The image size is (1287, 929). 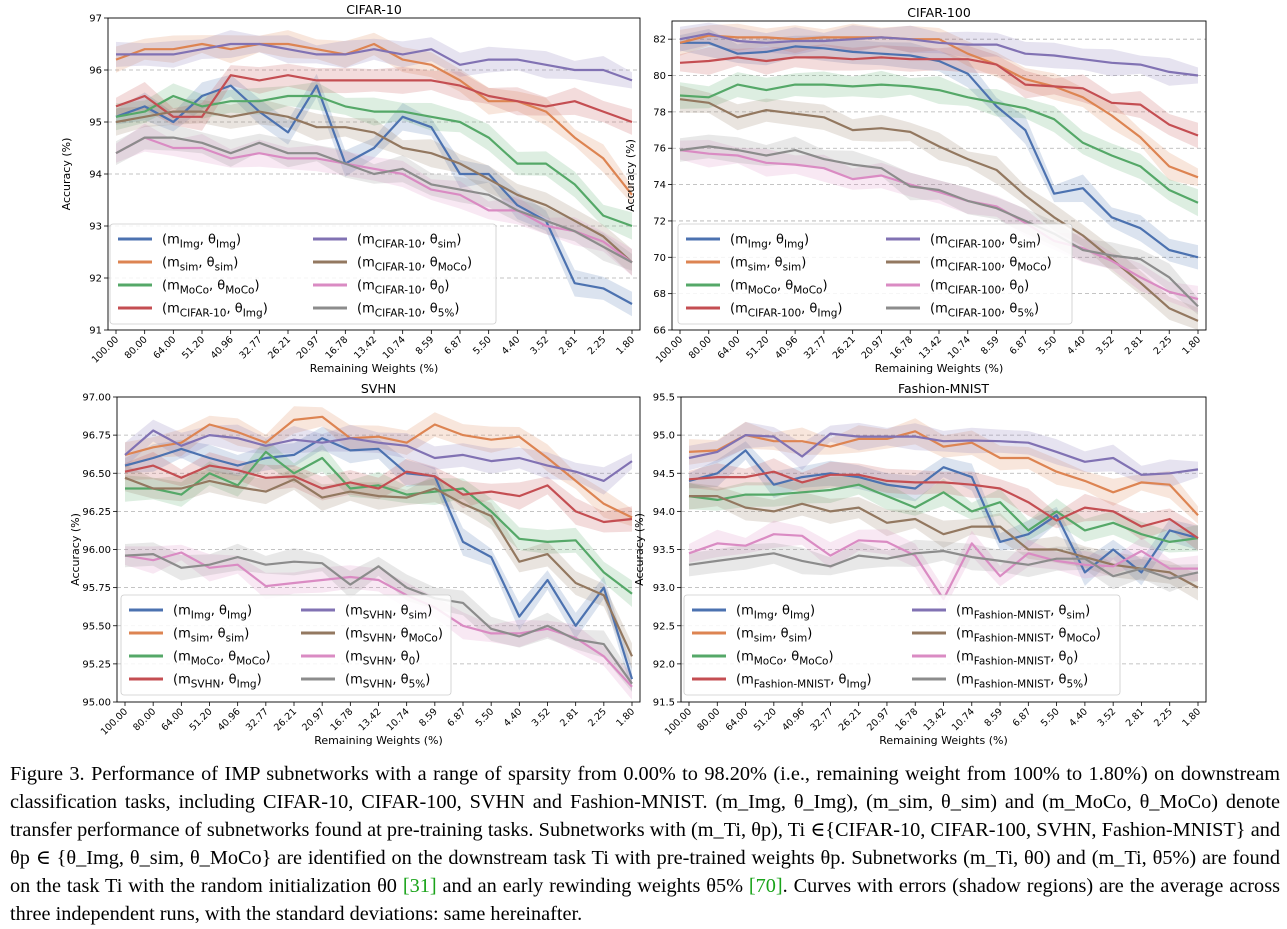 What do you see at coordinates (394, 636) in the screenshot?
I see `legend-entry: (mSVHN, θMoCo)` at bounding box center [394, 636].